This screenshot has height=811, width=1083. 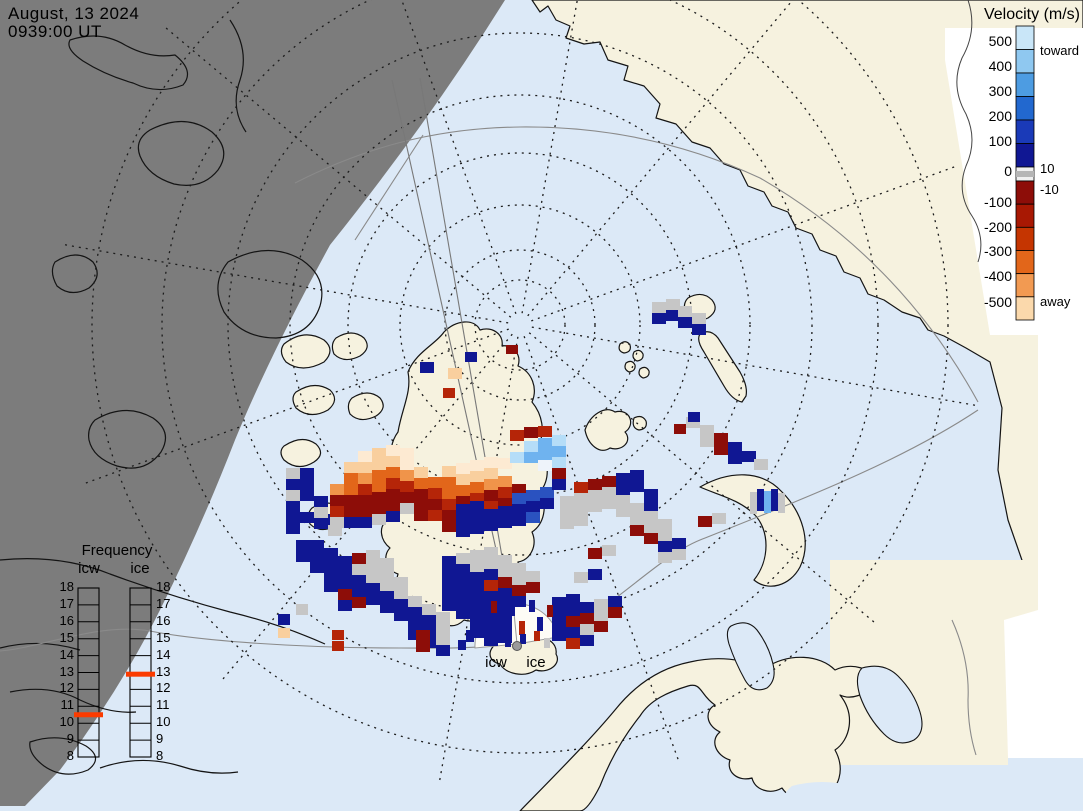 What do you see at coordinates (140, 674) in the screenshot?
I see `frequency-marker-ice` at bounding box center [140, 674].